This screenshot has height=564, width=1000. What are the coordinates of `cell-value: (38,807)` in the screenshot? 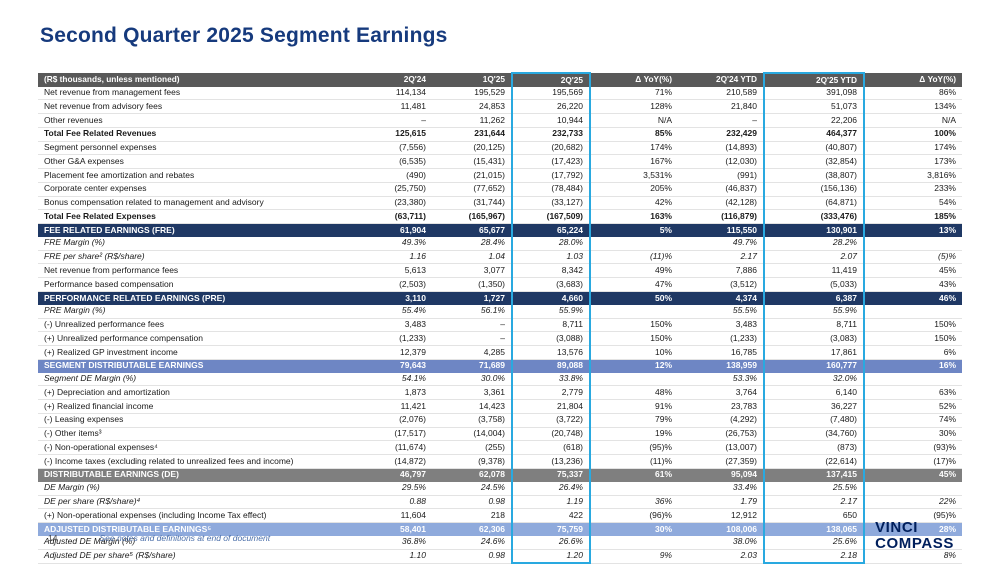 It's located at (814, 175).